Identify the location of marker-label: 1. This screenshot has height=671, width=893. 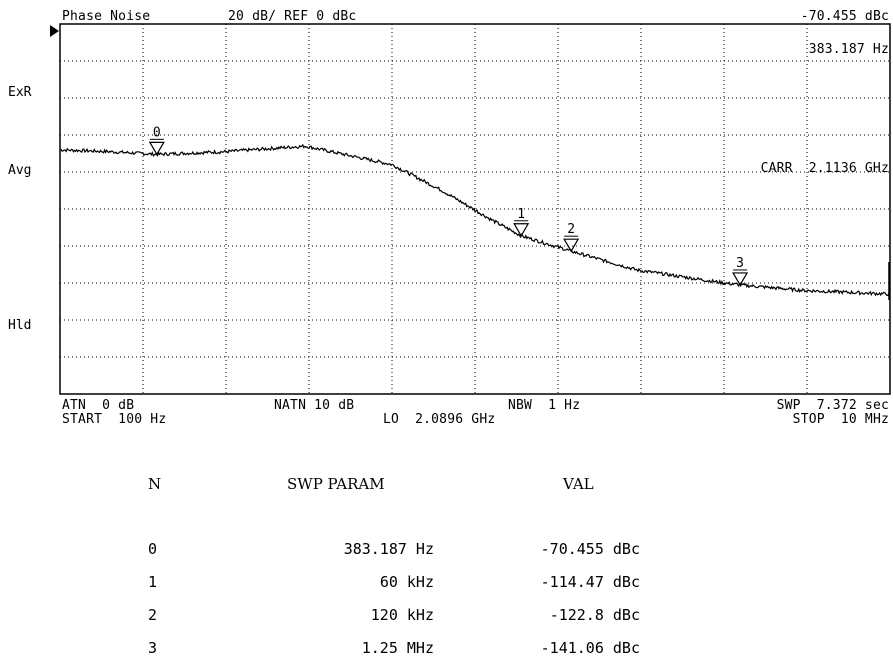
(521, 214).